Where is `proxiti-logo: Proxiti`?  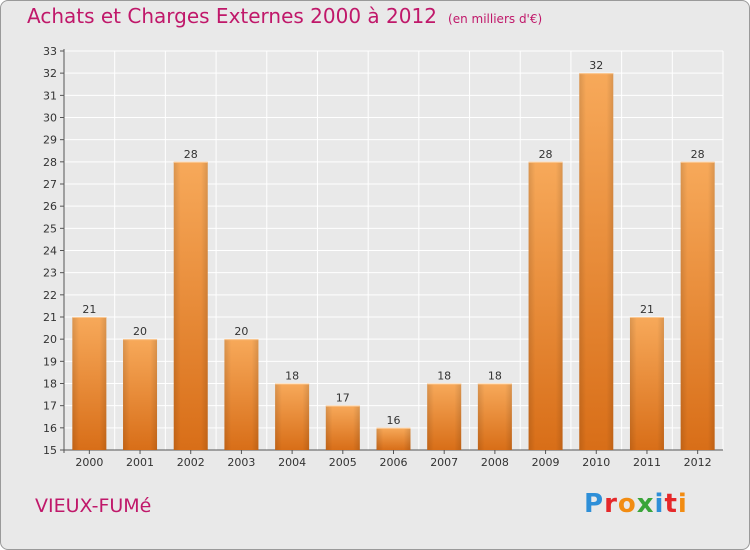 proxiti-logo: Proxiti is located at coordinates (636, 504).